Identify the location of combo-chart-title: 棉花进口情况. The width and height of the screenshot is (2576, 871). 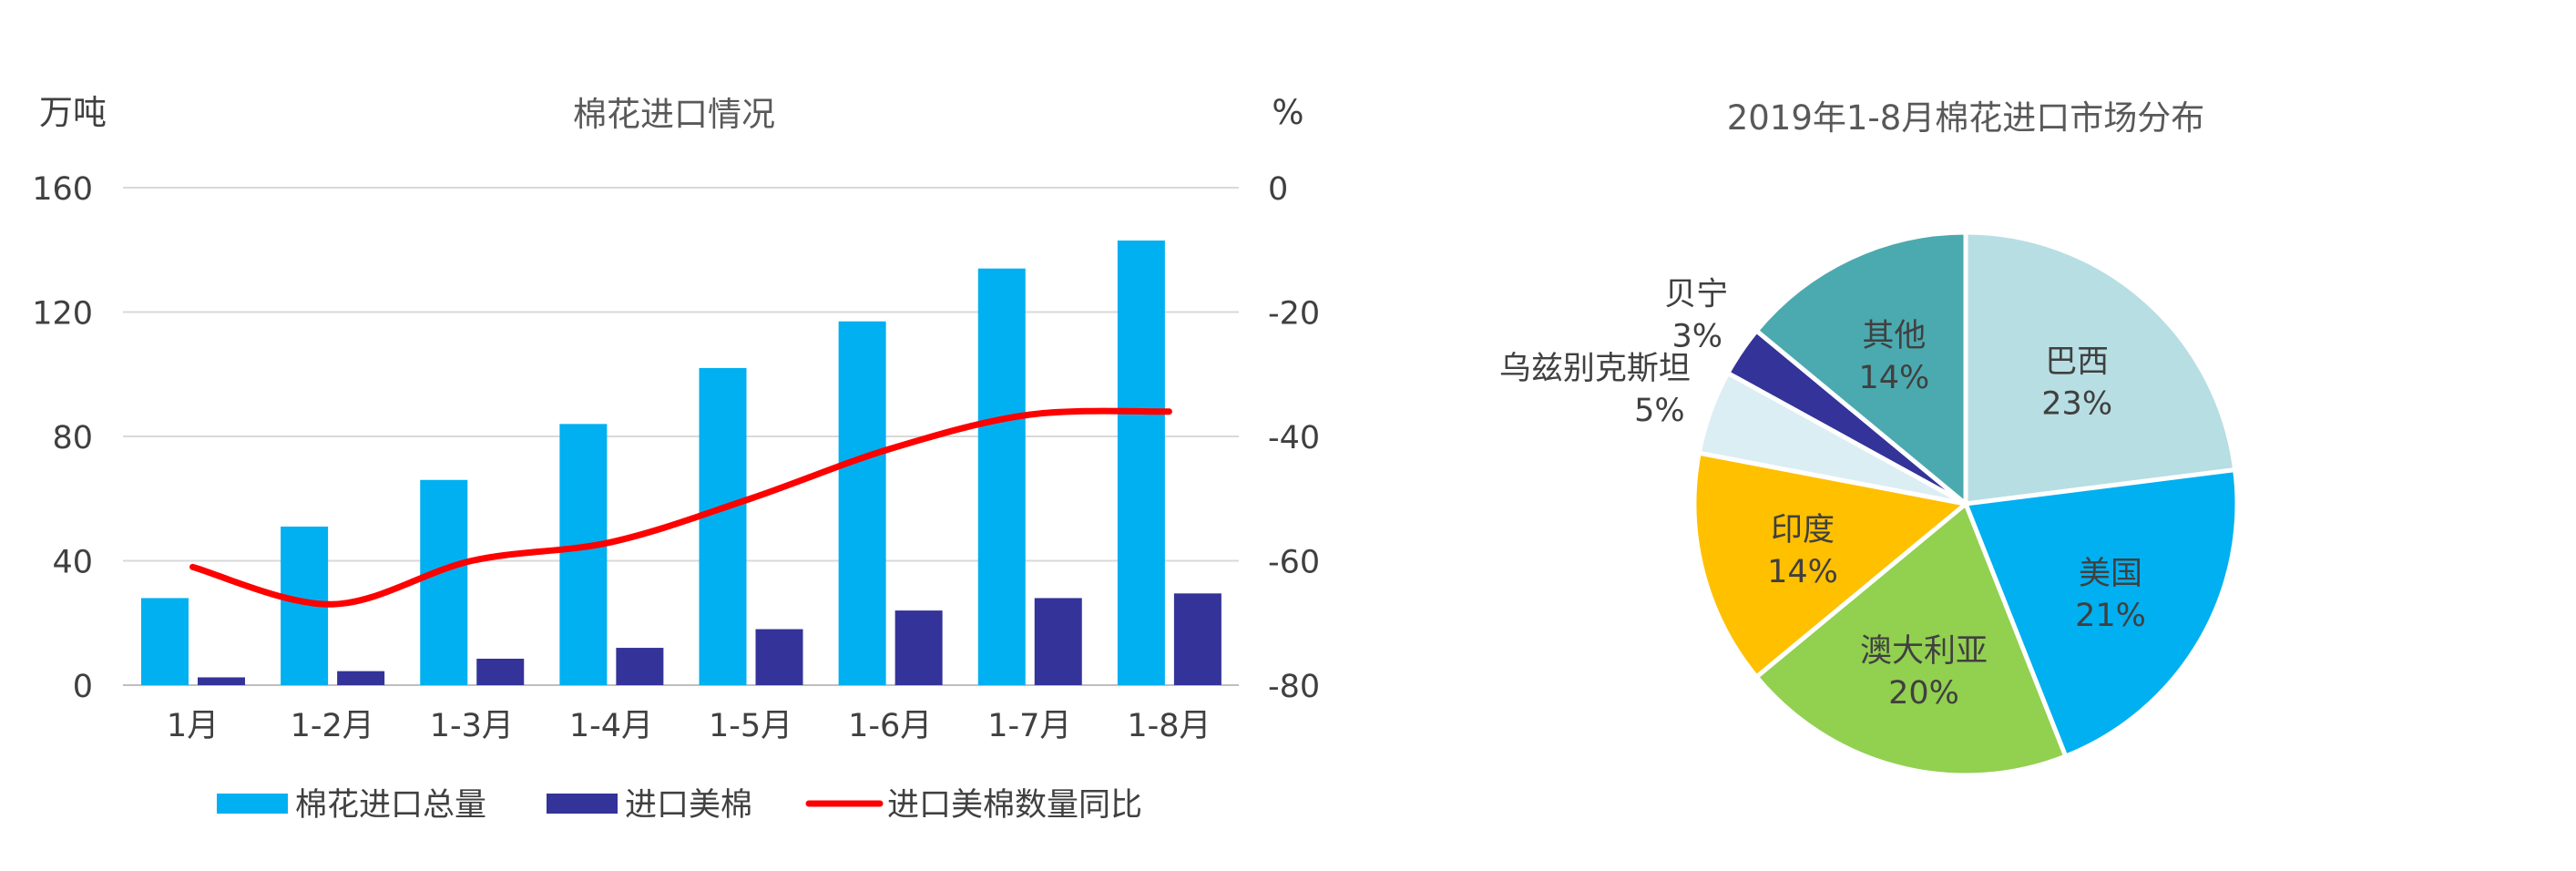
(674, 114).